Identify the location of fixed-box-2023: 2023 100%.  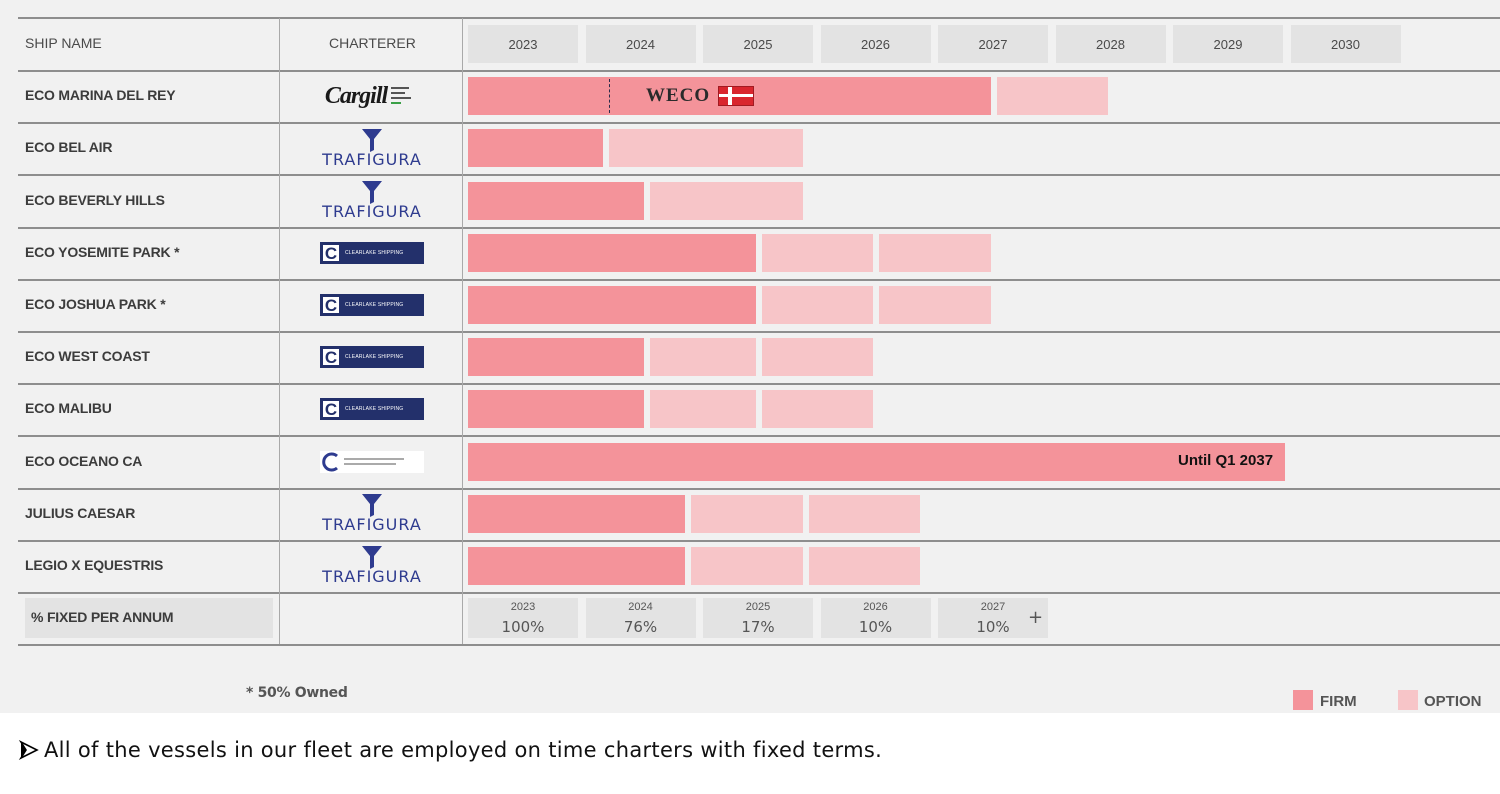
(523, 618).